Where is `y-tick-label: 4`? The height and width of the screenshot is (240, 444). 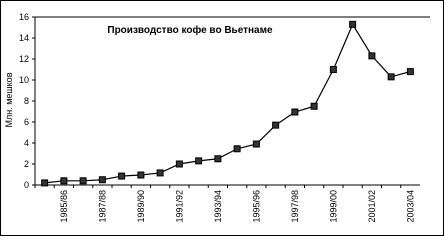 y-tick-label: 4 is located at coordinates (26, 143).